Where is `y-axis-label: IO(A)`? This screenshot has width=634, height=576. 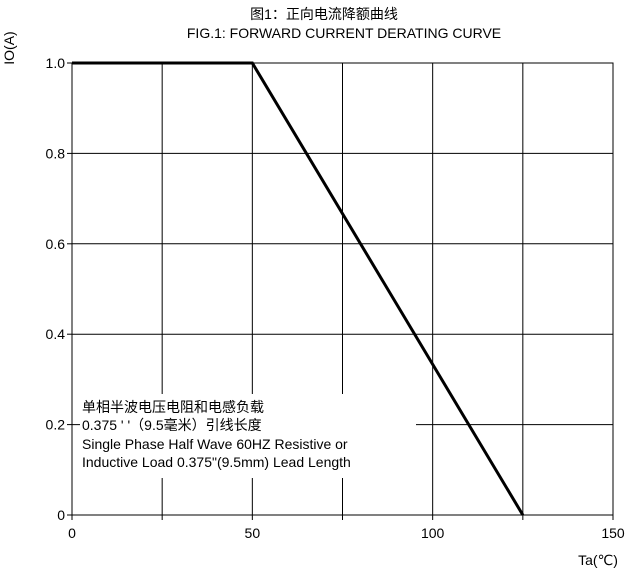 y-axis-label: IO(A) is located at coordinates (9, 47).